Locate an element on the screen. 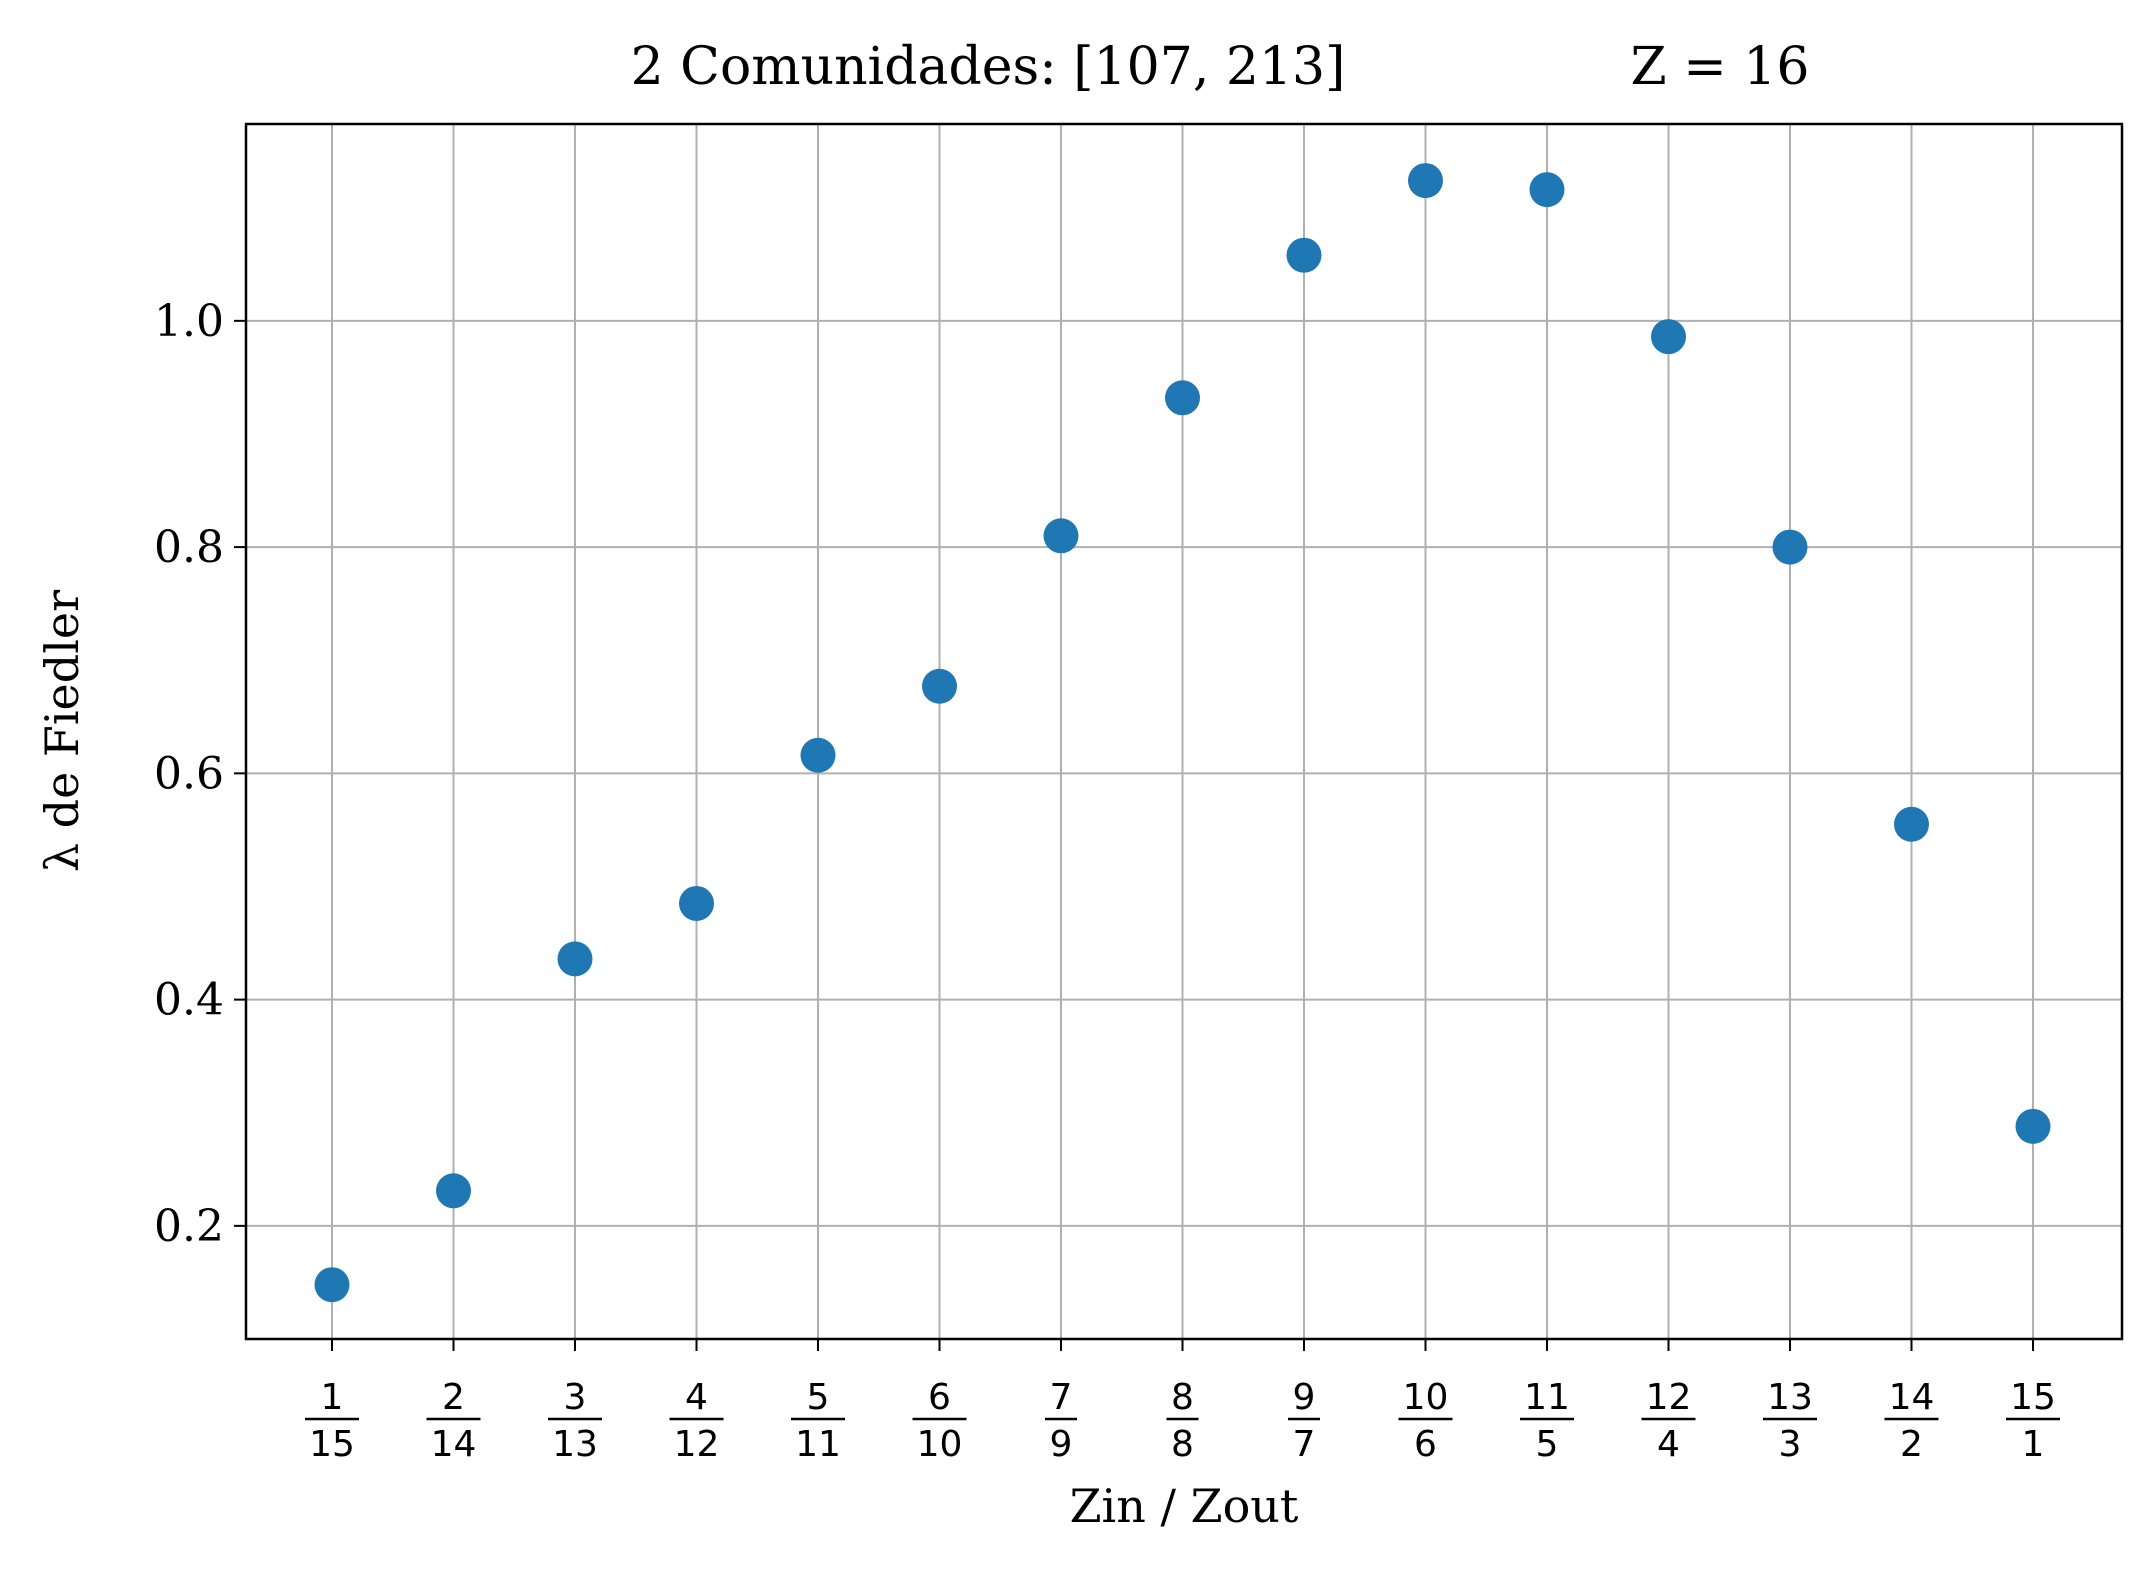 This screenshot has width=2144, height=1570. x-tick-numerator: 4 is located at coordinates (696, 1397).